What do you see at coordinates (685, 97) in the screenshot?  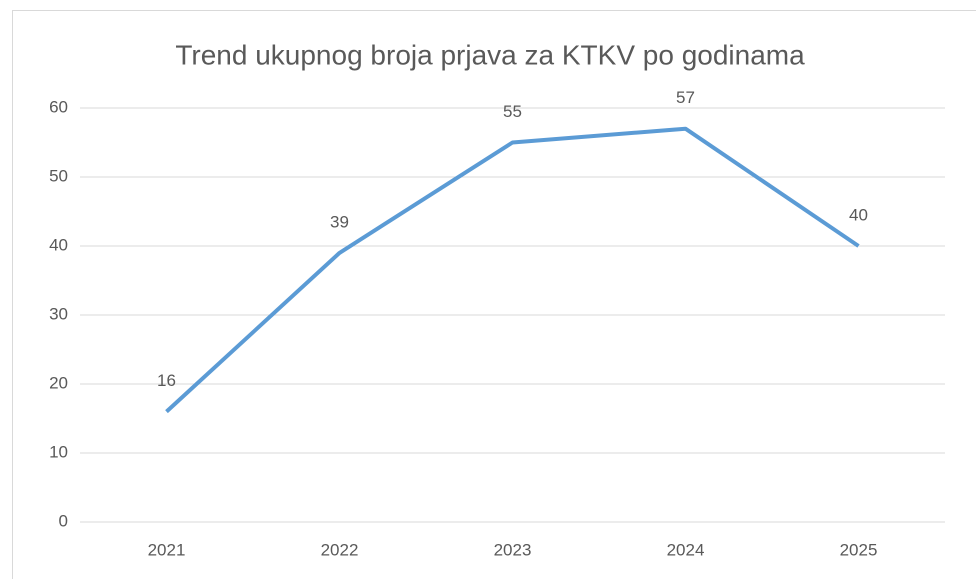 I see `data-label: 57` at bounding box center [685, 97].